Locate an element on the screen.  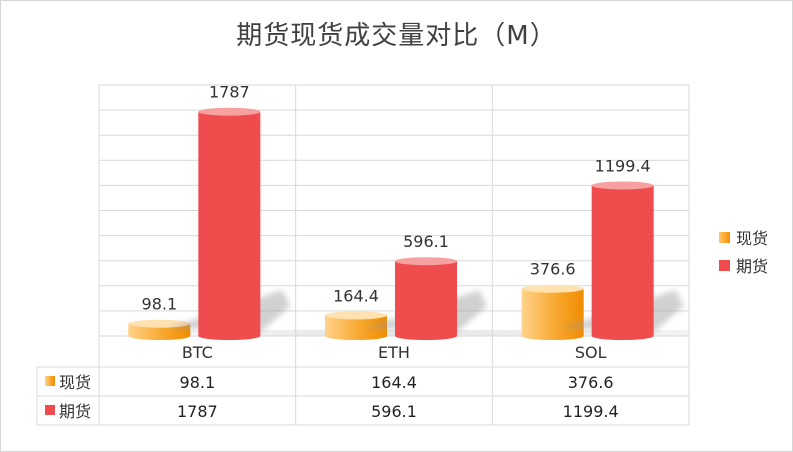
data-label: 596.1 is located at coordinates (426, 241).